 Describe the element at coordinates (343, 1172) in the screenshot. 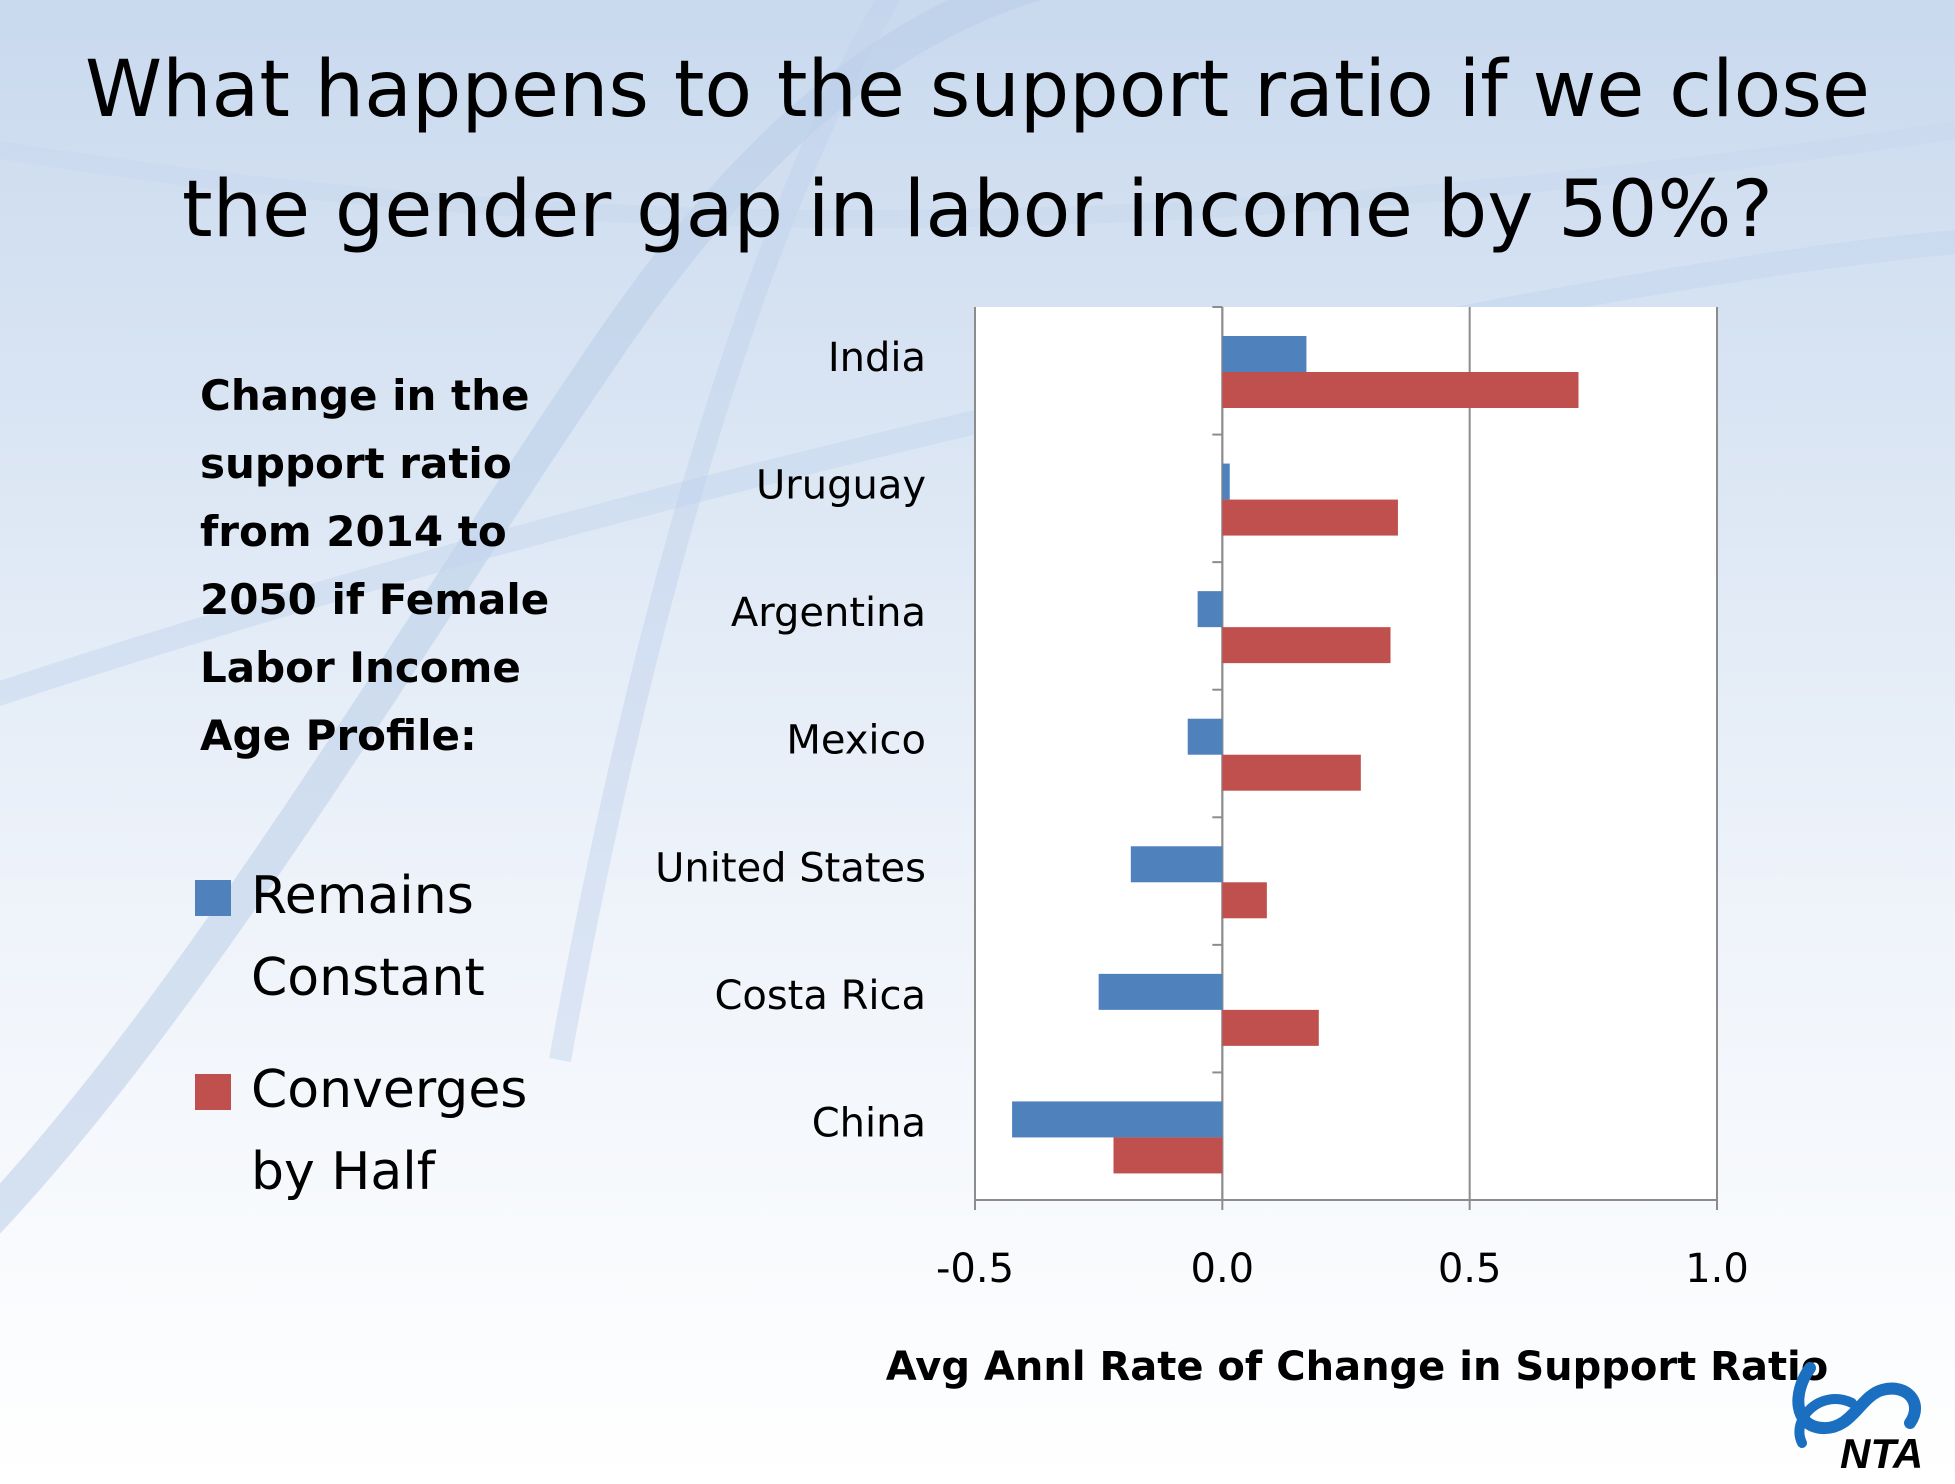

I see `legend-label-line-2: by Half` at that location.